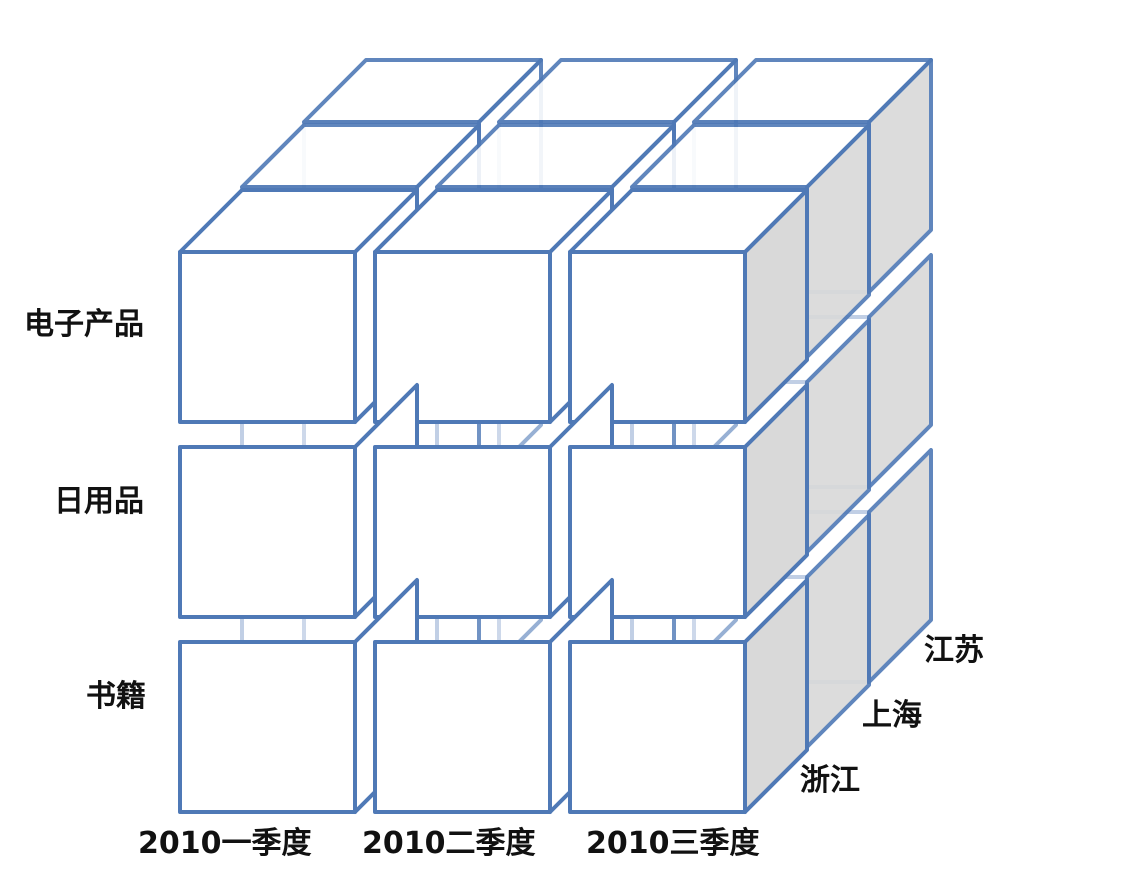 This screenshot has width=1131, height=891. What do you see at coordinates (116, 696) in the screenshot?
I see `row-label-books: 书籍` at bounding box center [116, 696].